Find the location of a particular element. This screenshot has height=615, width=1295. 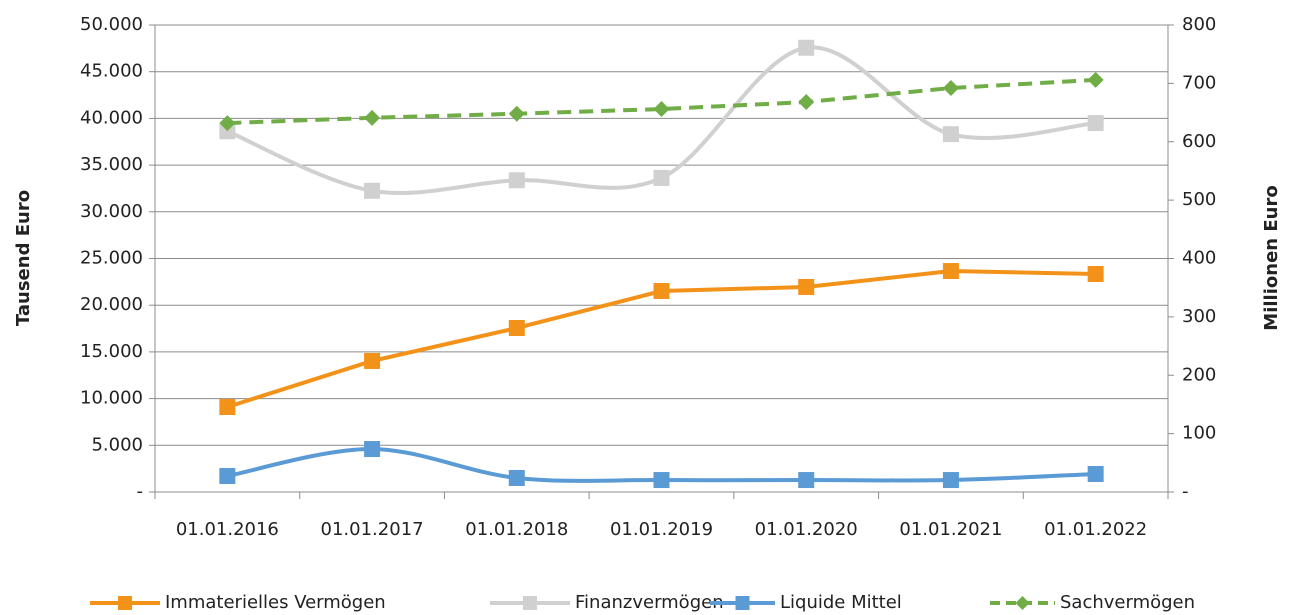

y-axis-title: Tausend Euro is located at coordinates (23, 258).